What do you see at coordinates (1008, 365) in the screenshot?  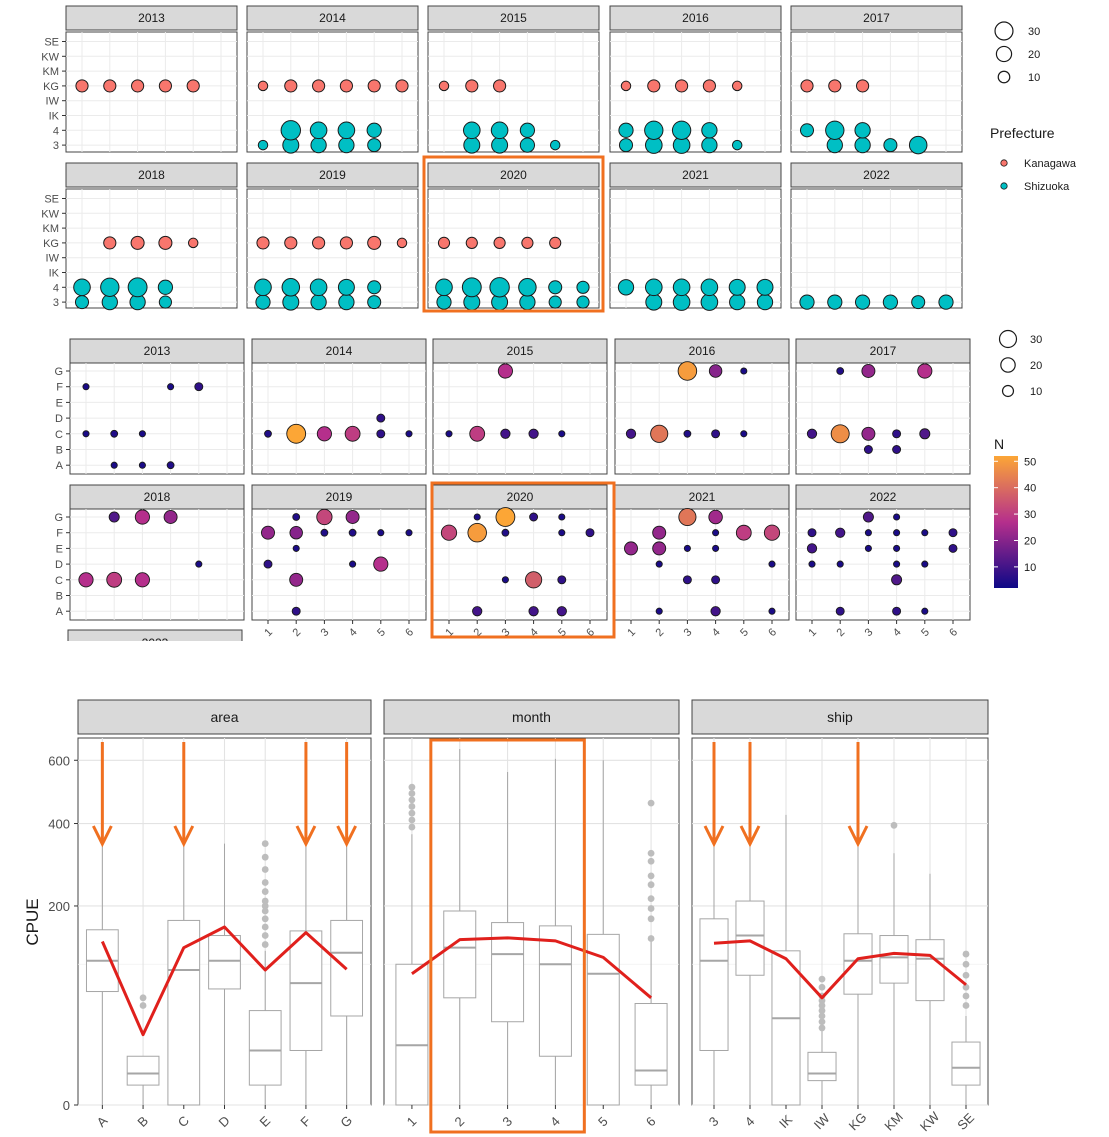 I see `size-legend-key` at bounding box center [1008, 365].